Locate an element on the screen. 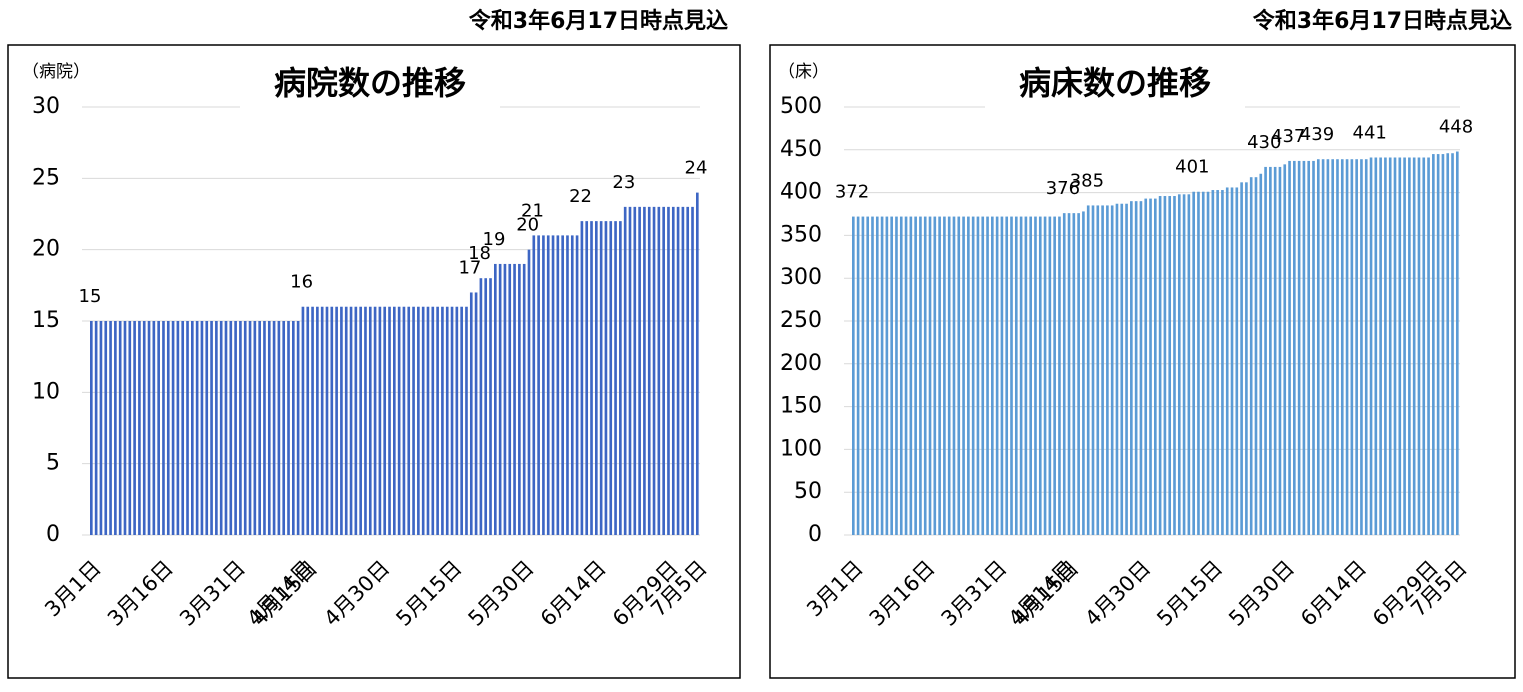 This screenshot has width=1523, height=692. data-label: 385 is located at coordinates (1087, 180).